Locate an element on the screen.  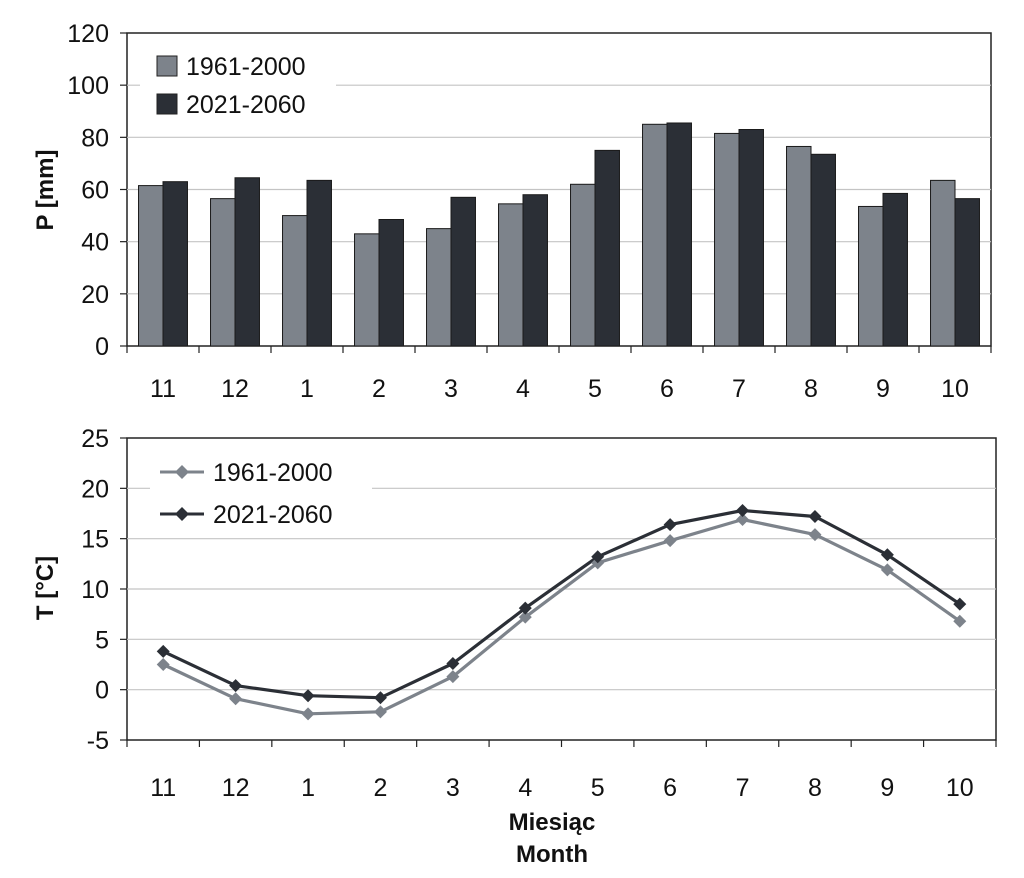
precipitation-y-ticks: 0 20 40 60 80 100 120 is located at coordinates (97, 190).